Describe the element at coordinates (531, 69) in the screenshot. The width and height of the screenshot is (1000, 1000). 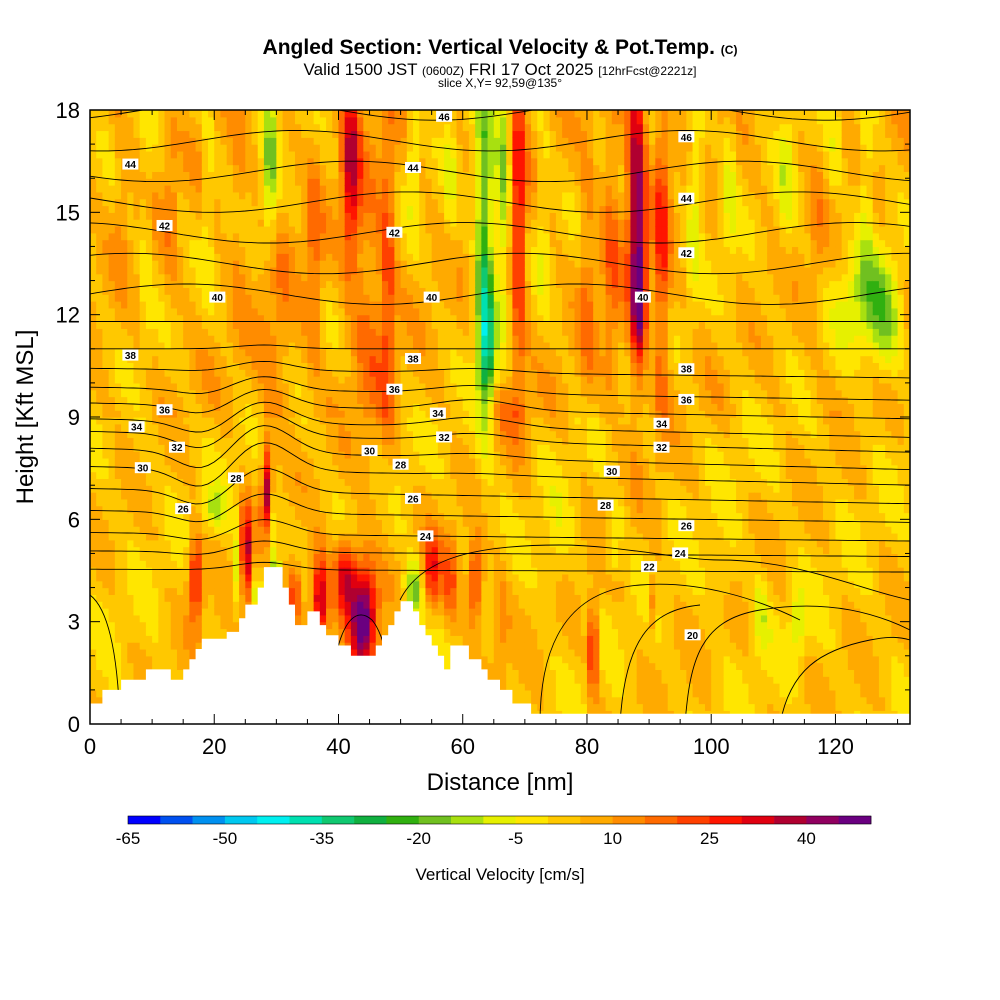
I see `valid-date: FRI 17 Oct 2025` at that location.